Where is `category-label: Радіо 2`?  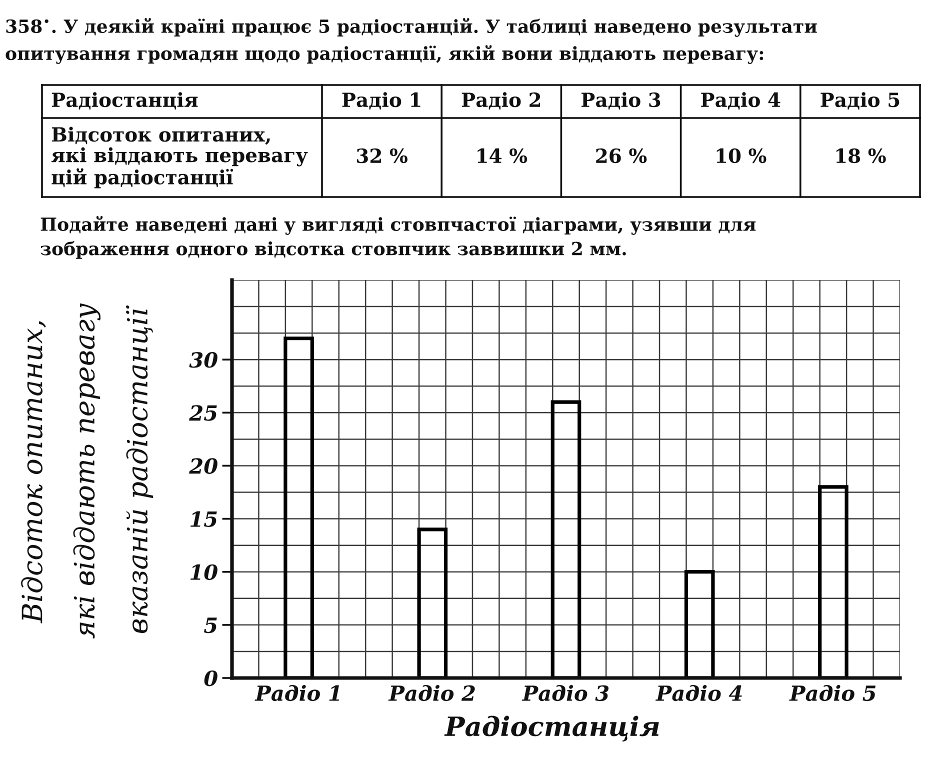
category-label: Радіо 2 is located at coordinates (501, 101).